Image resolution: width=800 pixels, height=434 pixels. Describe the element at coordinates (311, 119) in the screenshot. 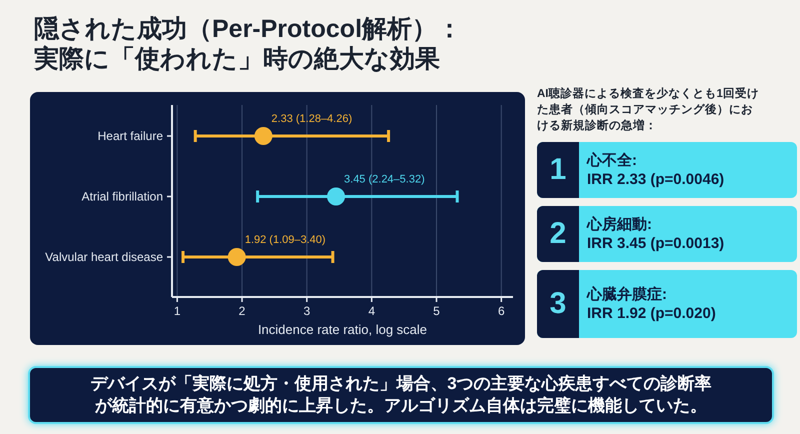

I see `data-label: 2.33 (1.28–4.26)` at that location.